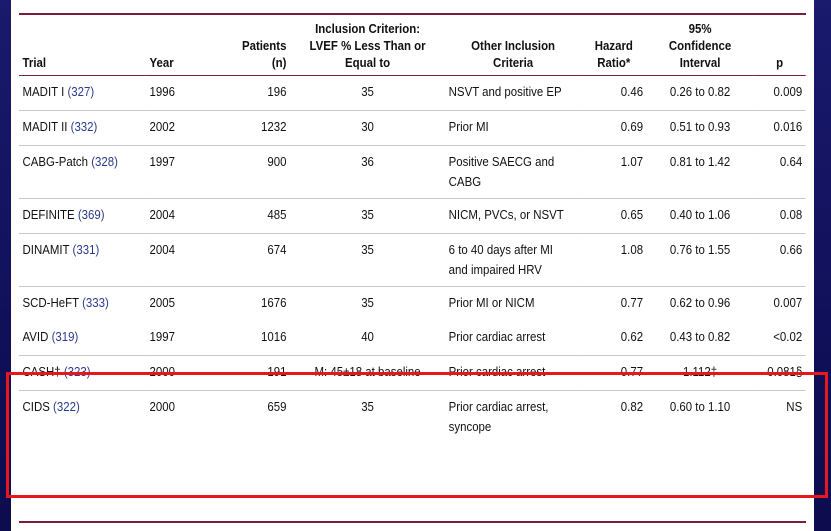 Image resolution: width=831 pixels, height=531 pixels. I want to click on cell-p: NS, so click(780, 417).